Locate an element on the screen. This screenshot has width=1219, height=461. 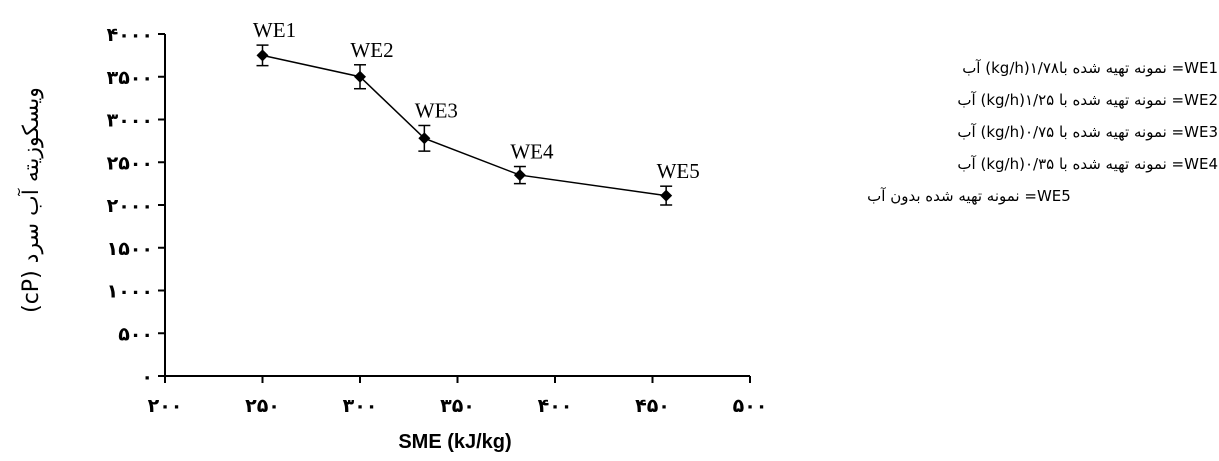
x-ticks: ۲۰۰ ۲۵۰ ۳۰۰ ۳۵۰ ۴۰۰ ۴۵۰ ۵۰۰ is located at coordinates (458, 396).